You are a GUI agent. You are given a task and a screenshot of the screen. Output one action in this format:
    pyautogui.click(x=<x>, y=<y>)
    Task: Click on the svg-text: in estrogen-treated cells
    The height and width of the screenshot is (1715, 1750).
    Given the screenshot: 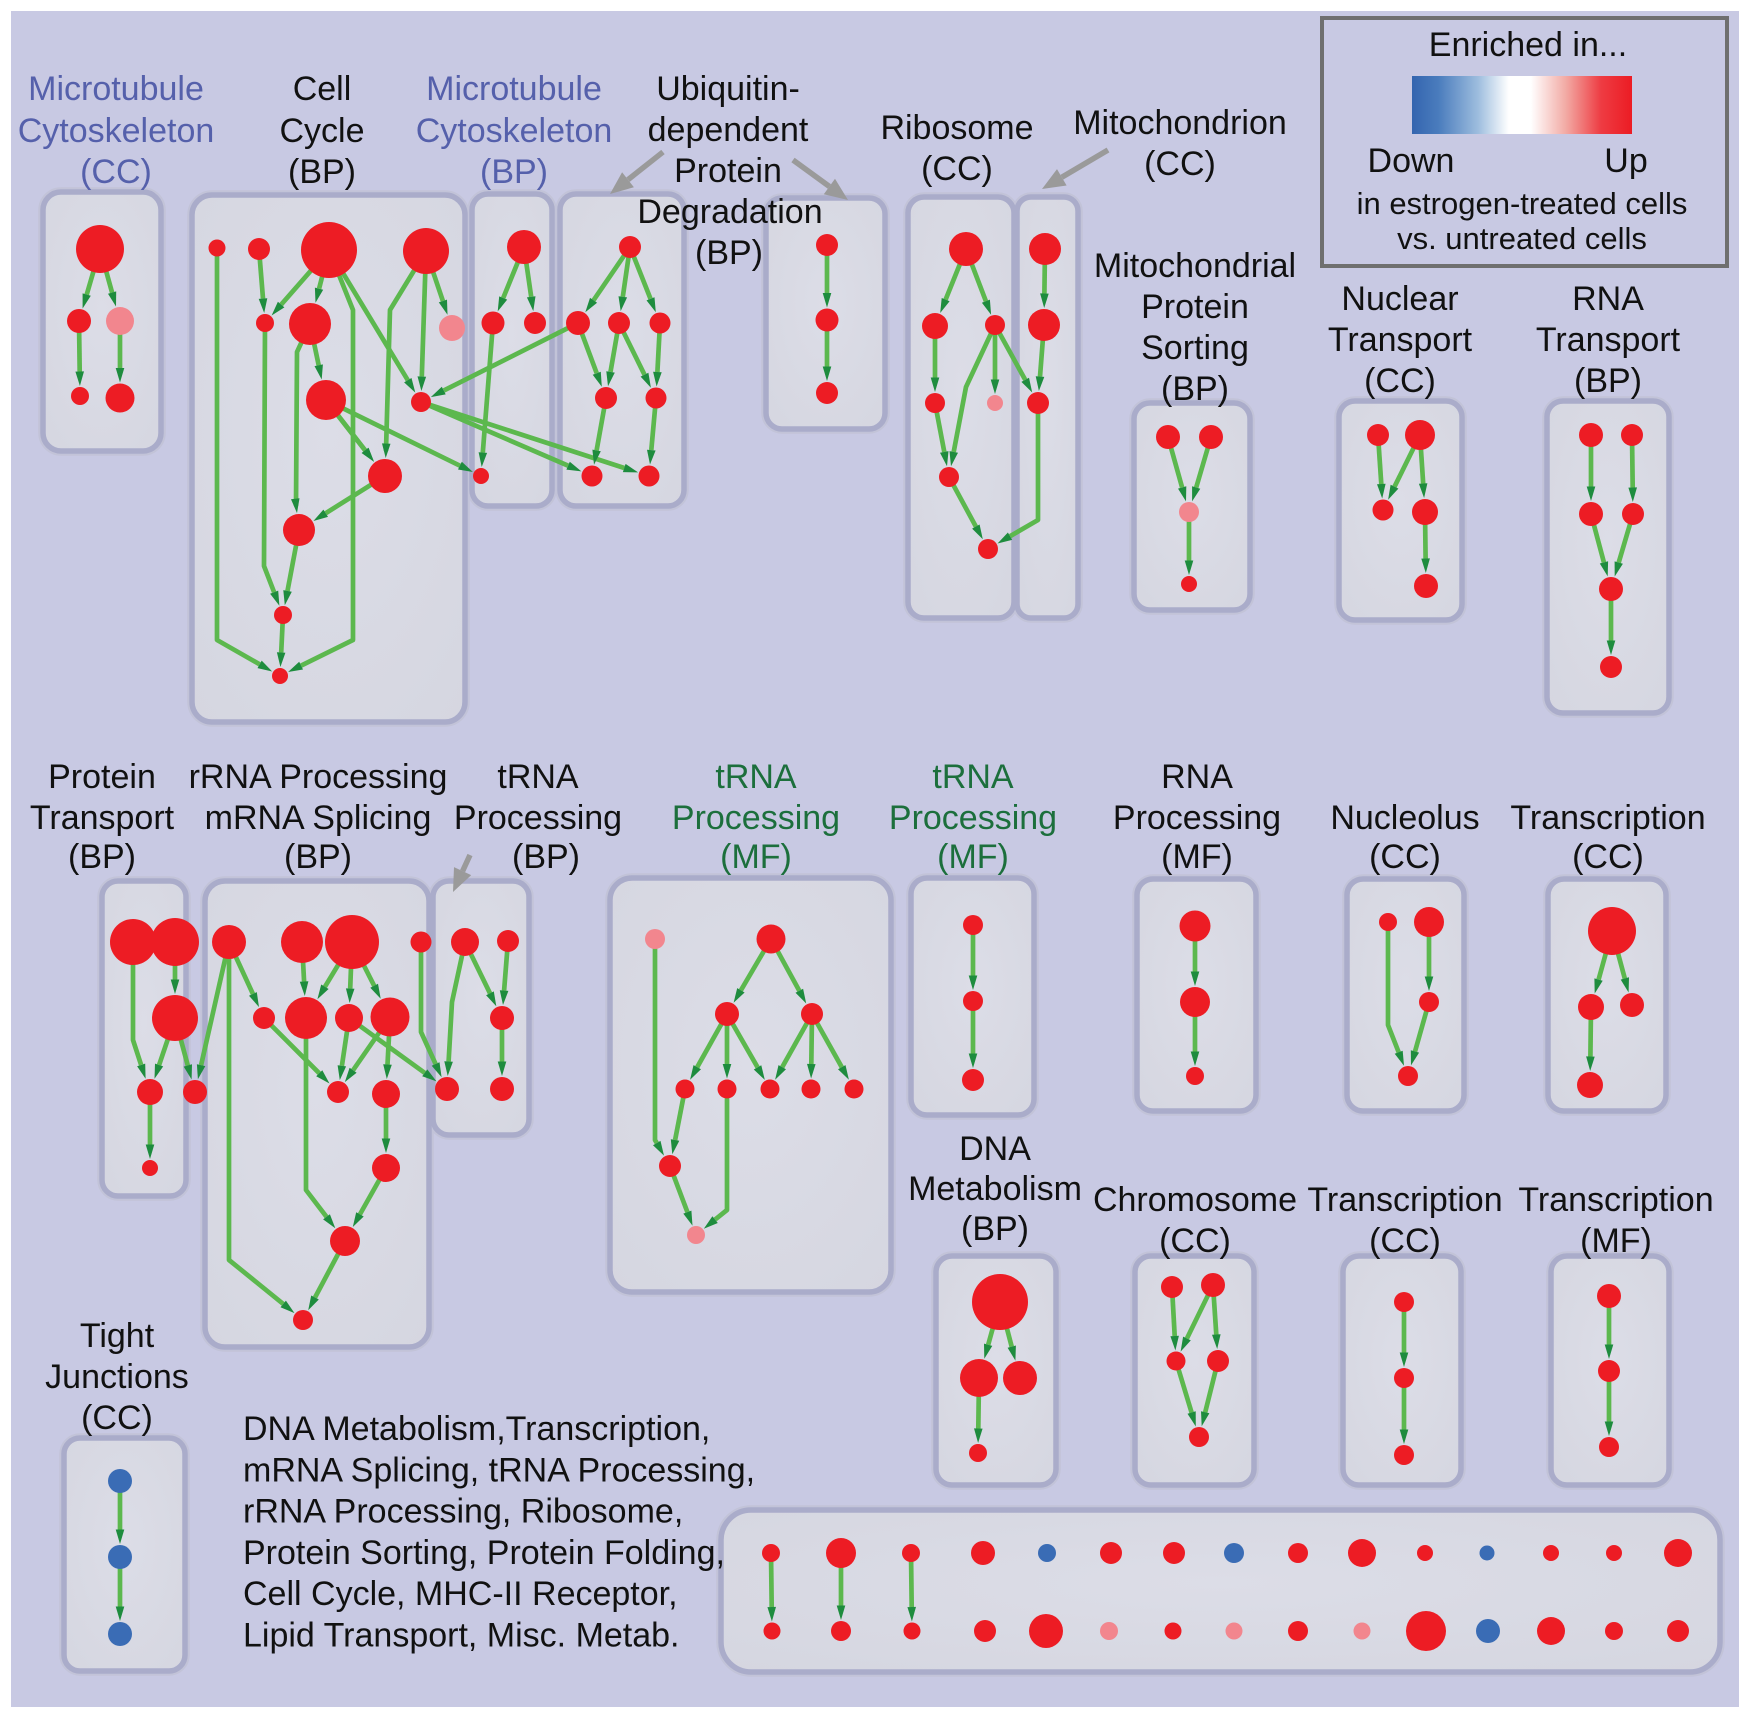 What is the action you would take?
    pyautogui.click(x=1522, y=203)
    